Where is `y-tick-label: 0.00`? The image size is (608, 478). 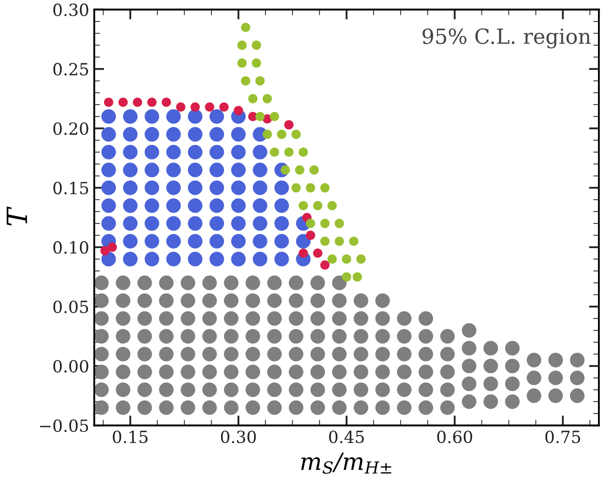
y-tick-label: 0.00 is located at coordinates (70, 366).